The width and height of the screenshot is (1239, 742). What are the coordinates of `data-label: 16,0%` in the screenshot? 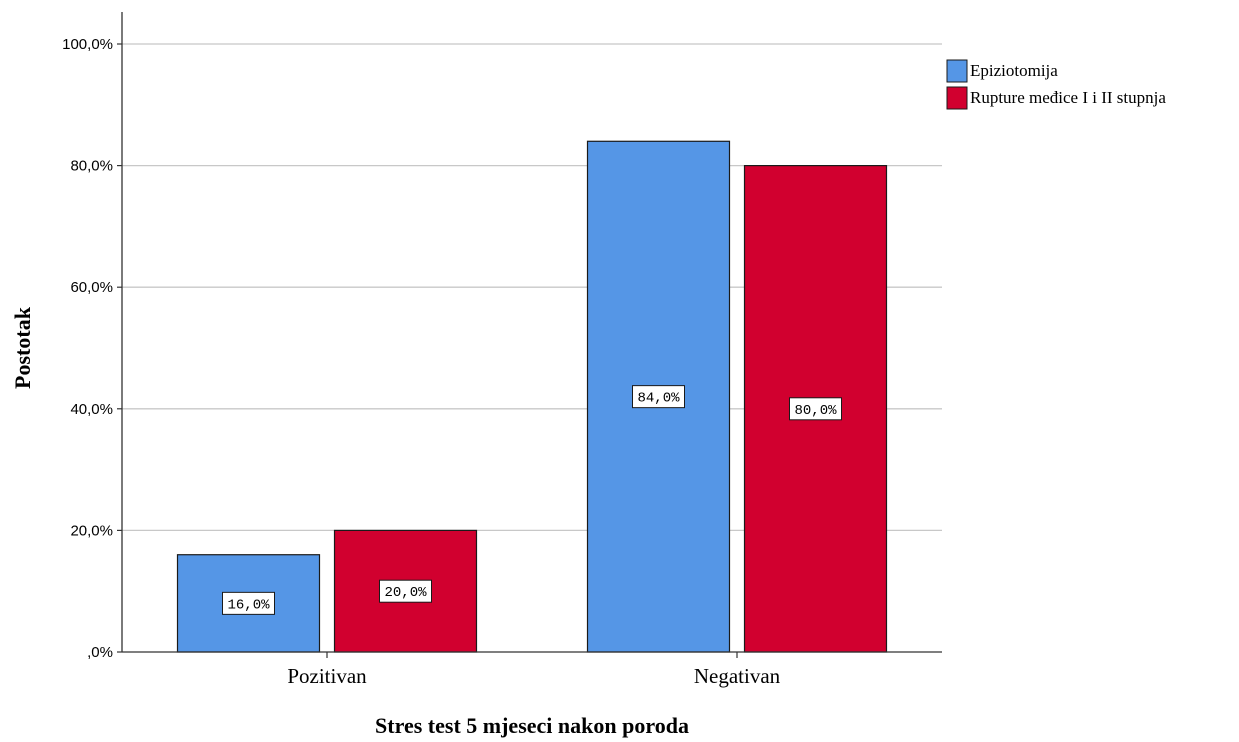 It's located at (248, 605).